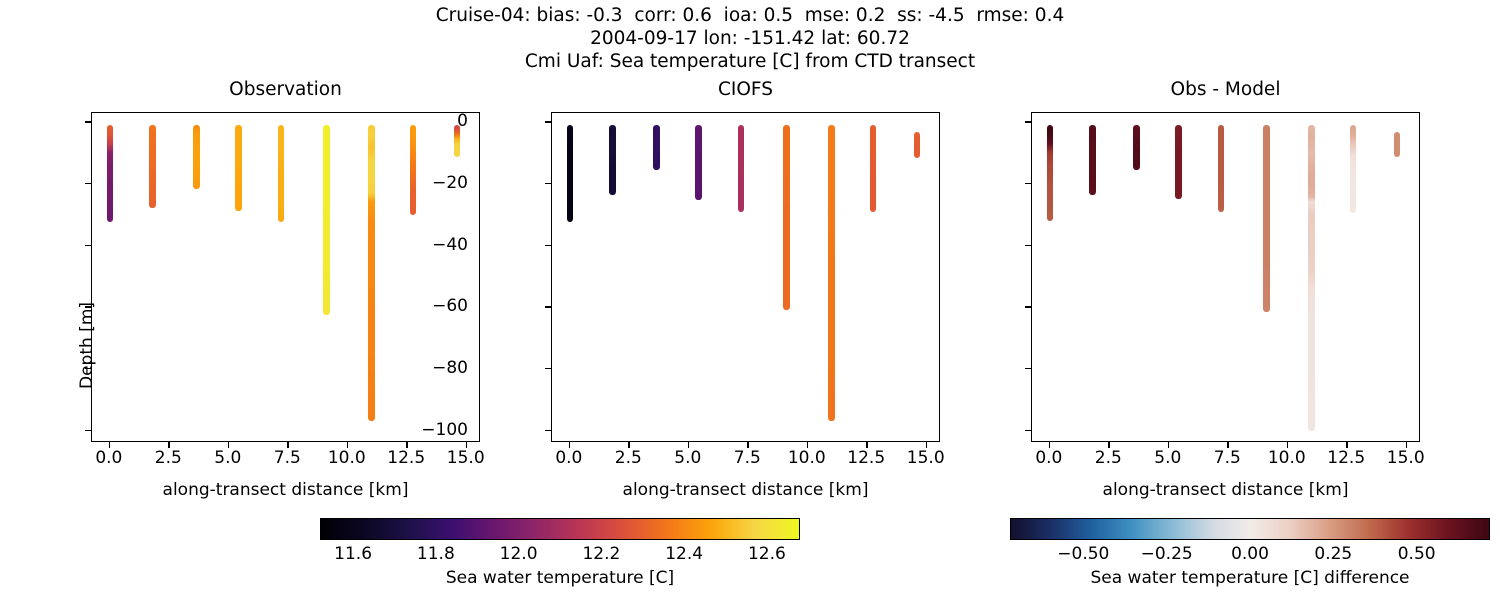 This screenshot has width=1500, height=600. What do you see at coordinates (435, 554) in the screenshot?
I see `temperature-colorbar-tick-label: 11.8` at bounding box center [435, 554].